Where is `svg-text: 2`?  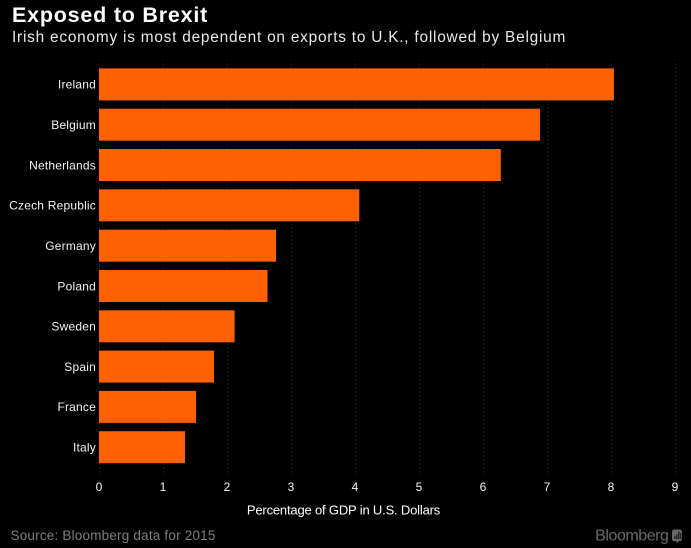 svg-text: 2 is located at coordinates (227, 487).